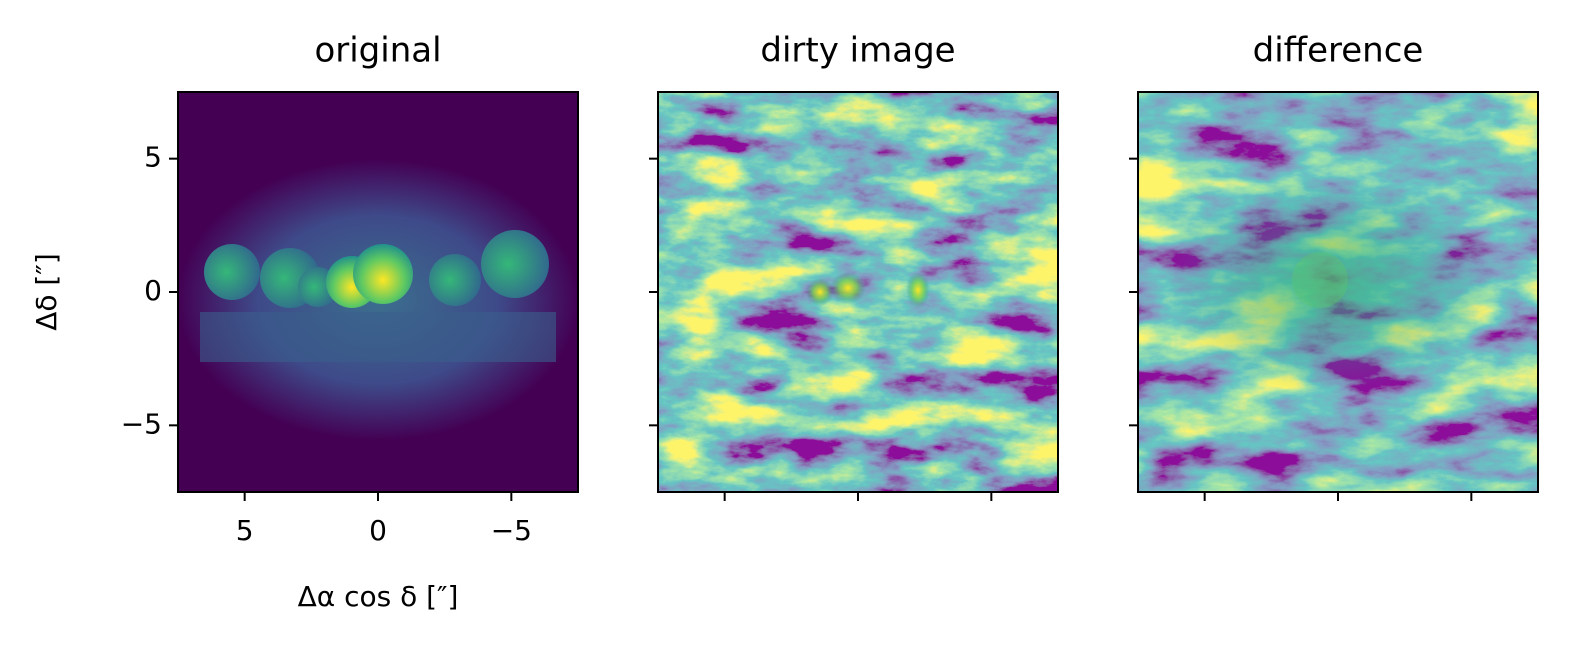 Image resolution: width=1577 pixels, height=655 pixels. What do you see at coordinates (377, 51) in the screenshot?
I see `panel-title: original` at bounding box center [377, 51].